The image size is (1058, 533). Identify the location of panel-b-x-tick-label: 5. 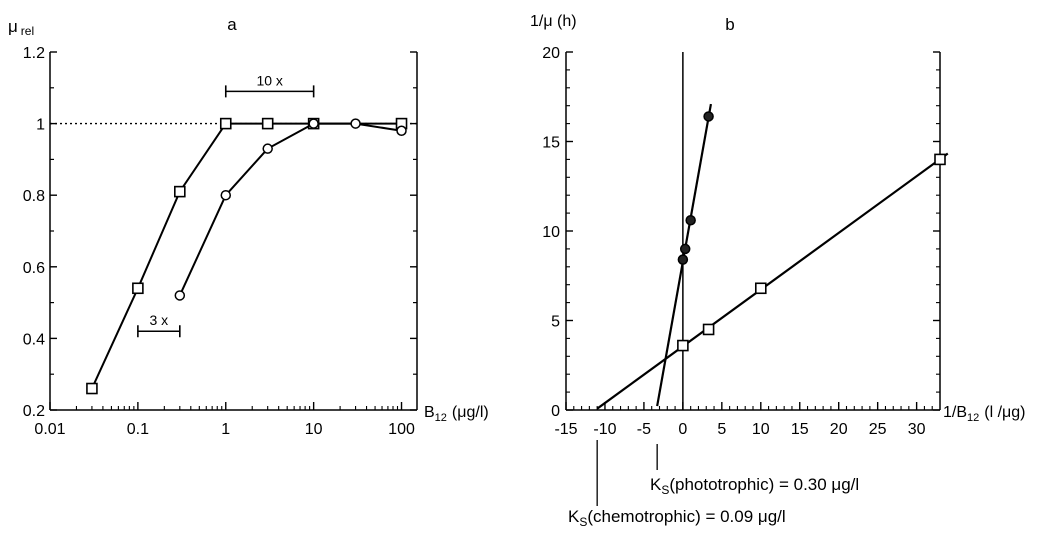
(721, 429).